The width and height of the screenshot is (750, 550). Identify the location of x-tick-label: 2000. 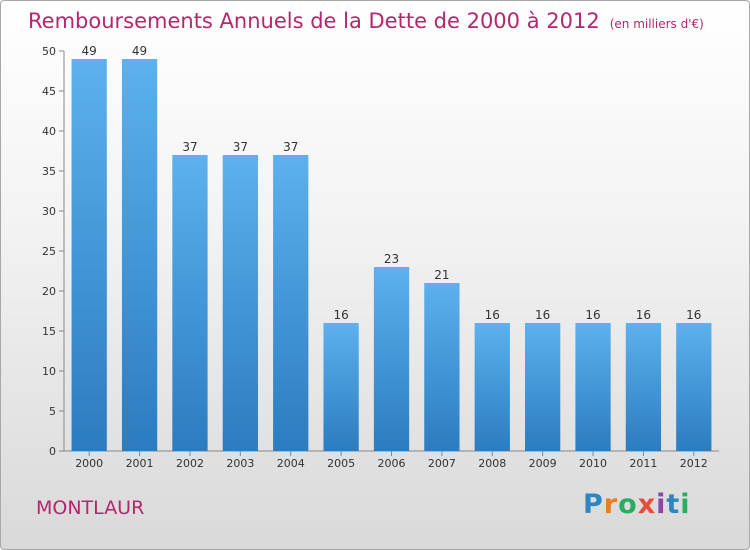
(89, 463).